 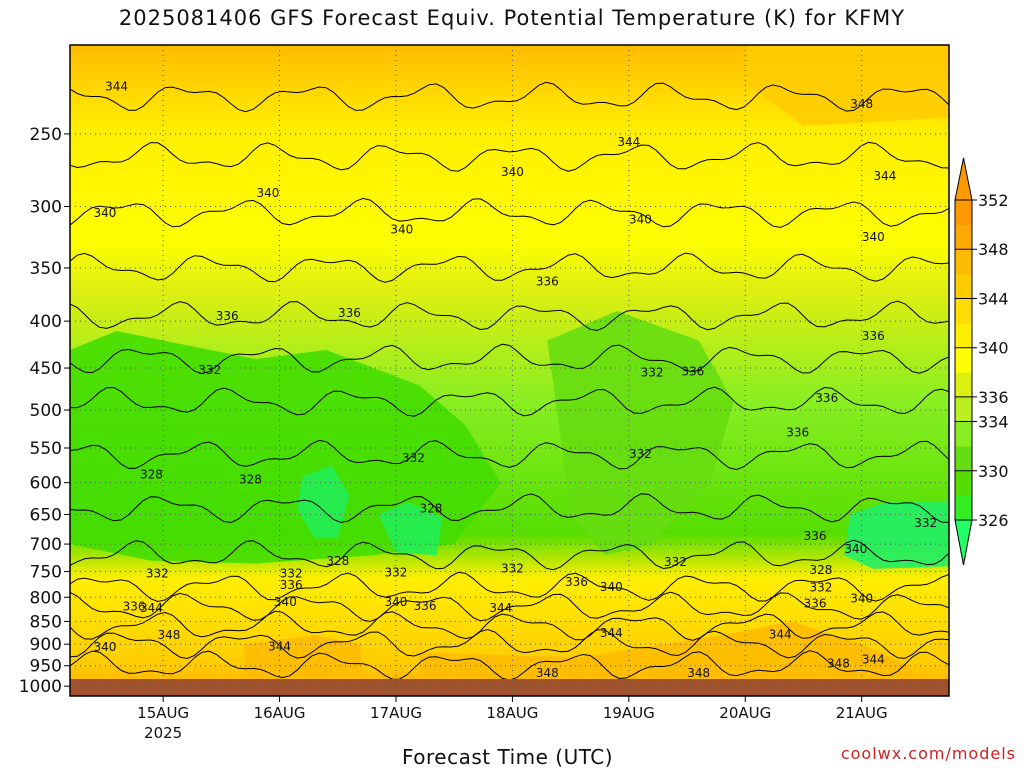 What do you see at coordinates (40, 687) in the screenshot?
I see `y-tick-label: 1000` at bounding box center [40, 687].